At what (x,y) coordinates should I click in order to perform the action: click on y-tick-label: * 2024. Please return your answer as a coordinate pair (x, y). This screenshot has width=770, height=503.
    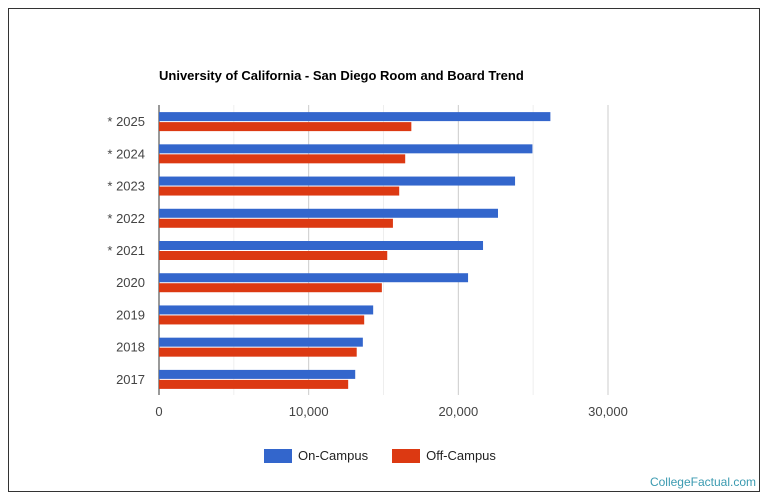
    Looking at the image, I should click on (126, 153).